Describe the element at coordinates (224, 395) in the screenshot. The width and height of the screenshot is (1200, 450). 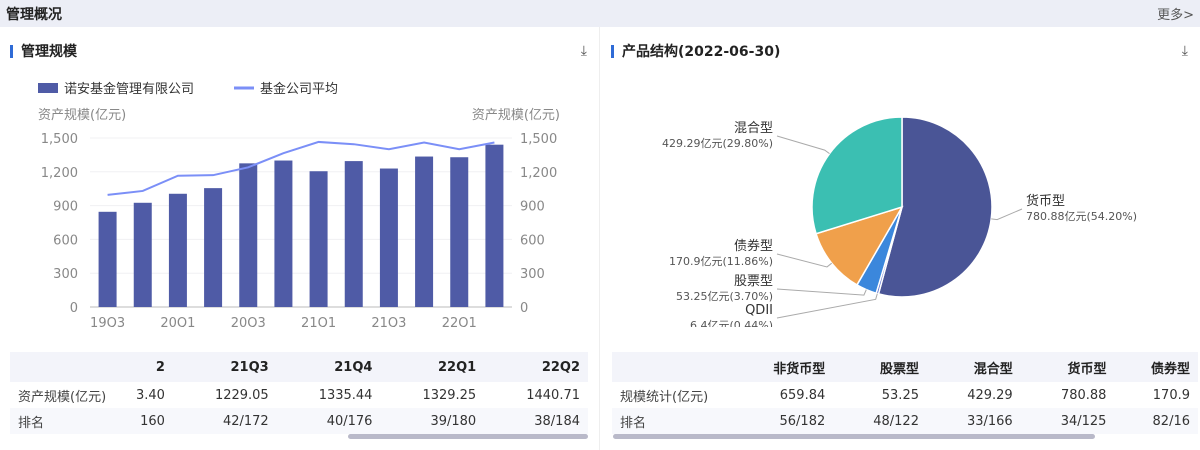
I see `table-cell: 1229.05` at that location.